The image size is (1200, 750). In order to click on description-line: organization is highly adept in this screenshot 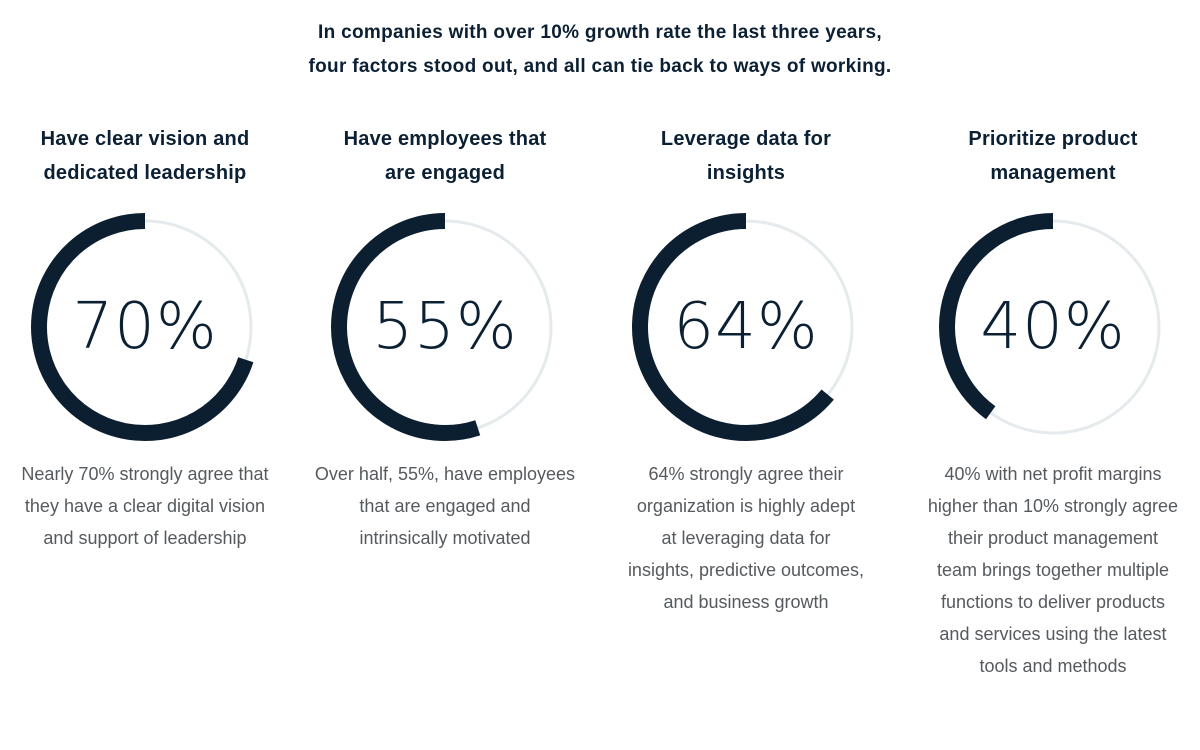, I will do `click(746, 506)`.